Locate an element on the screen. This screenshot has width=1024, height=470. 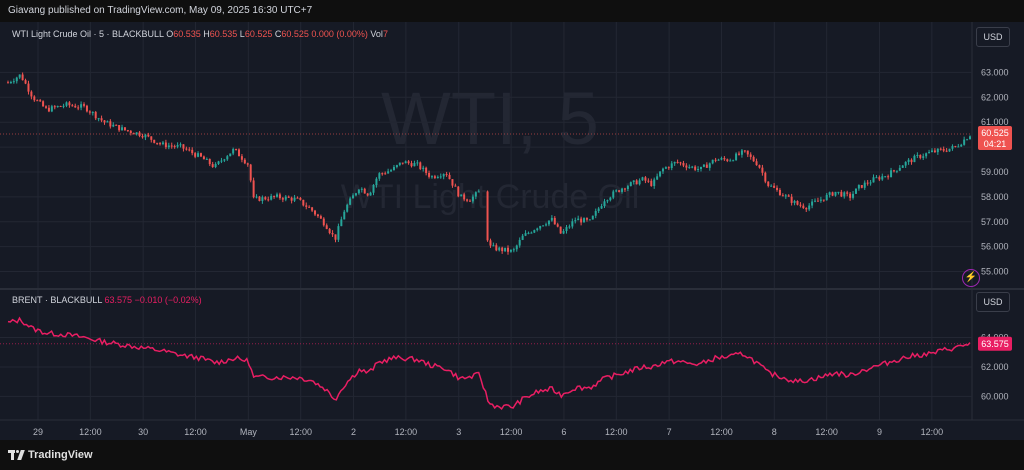
x-tick-label: 7 is located at coordinates (669, 432).